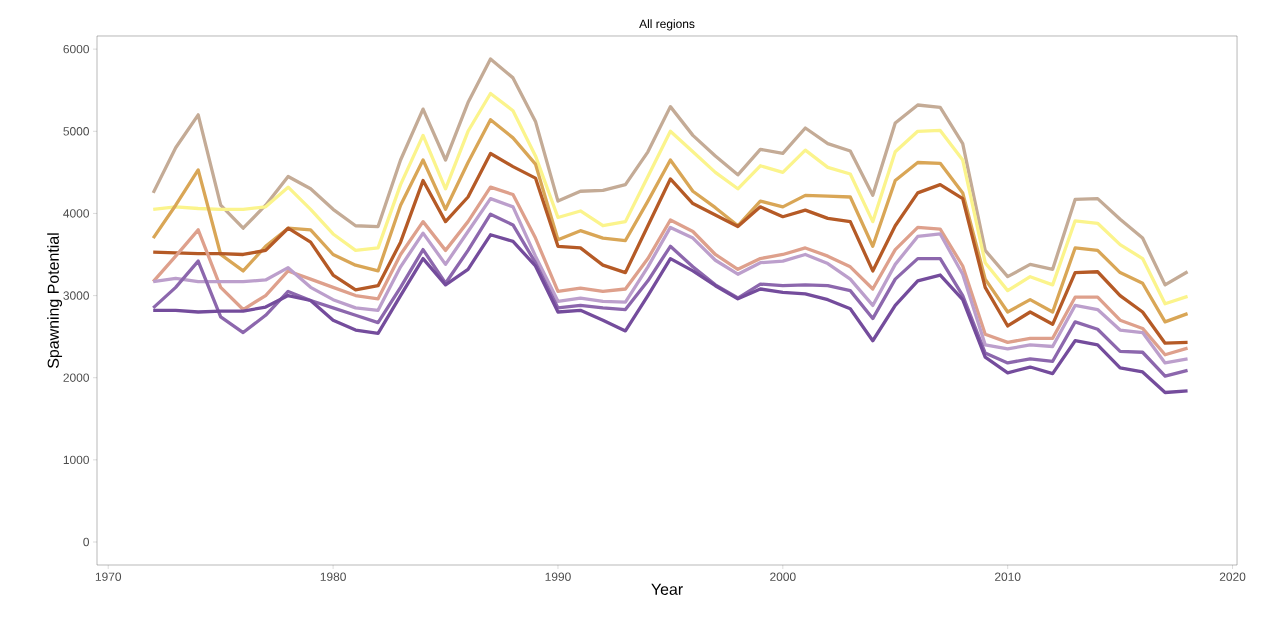  Describe the element at coordinates (108, 576) in the screenshot. I see `x-tick-label: 1970` at that location.